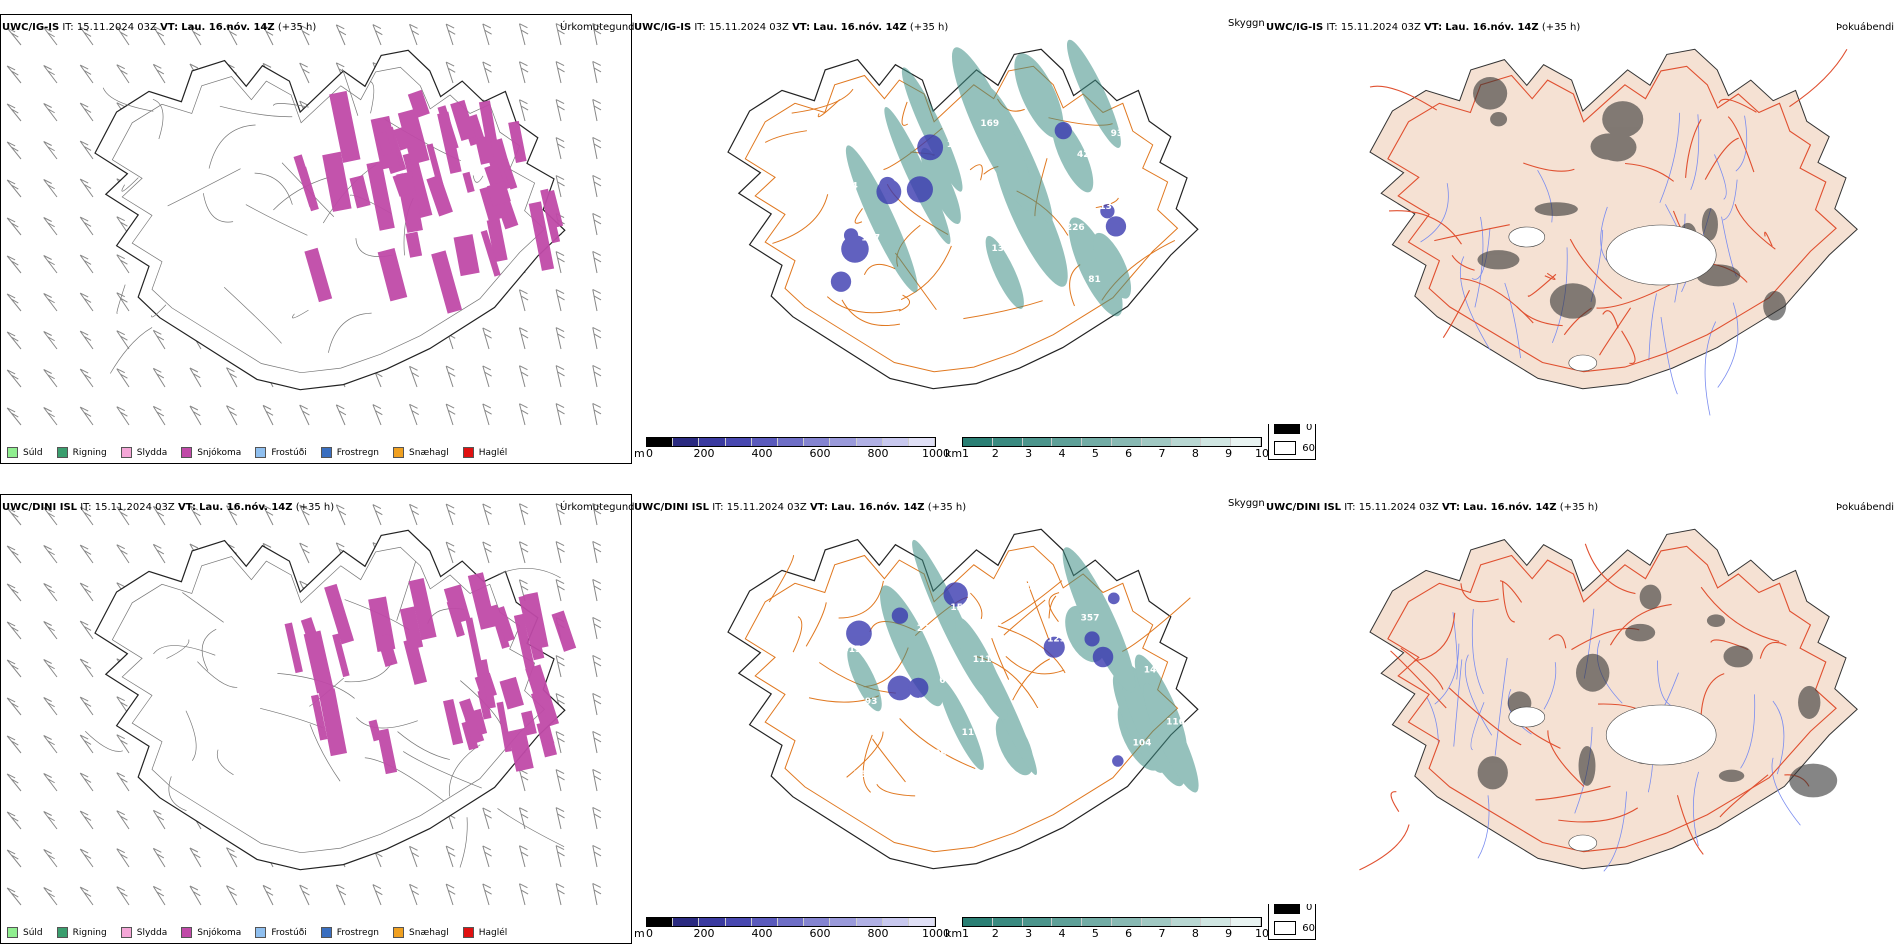 This screenshot has width=1900, height=950. I want to click on scale-tick-label: 1, so click(965, 933).